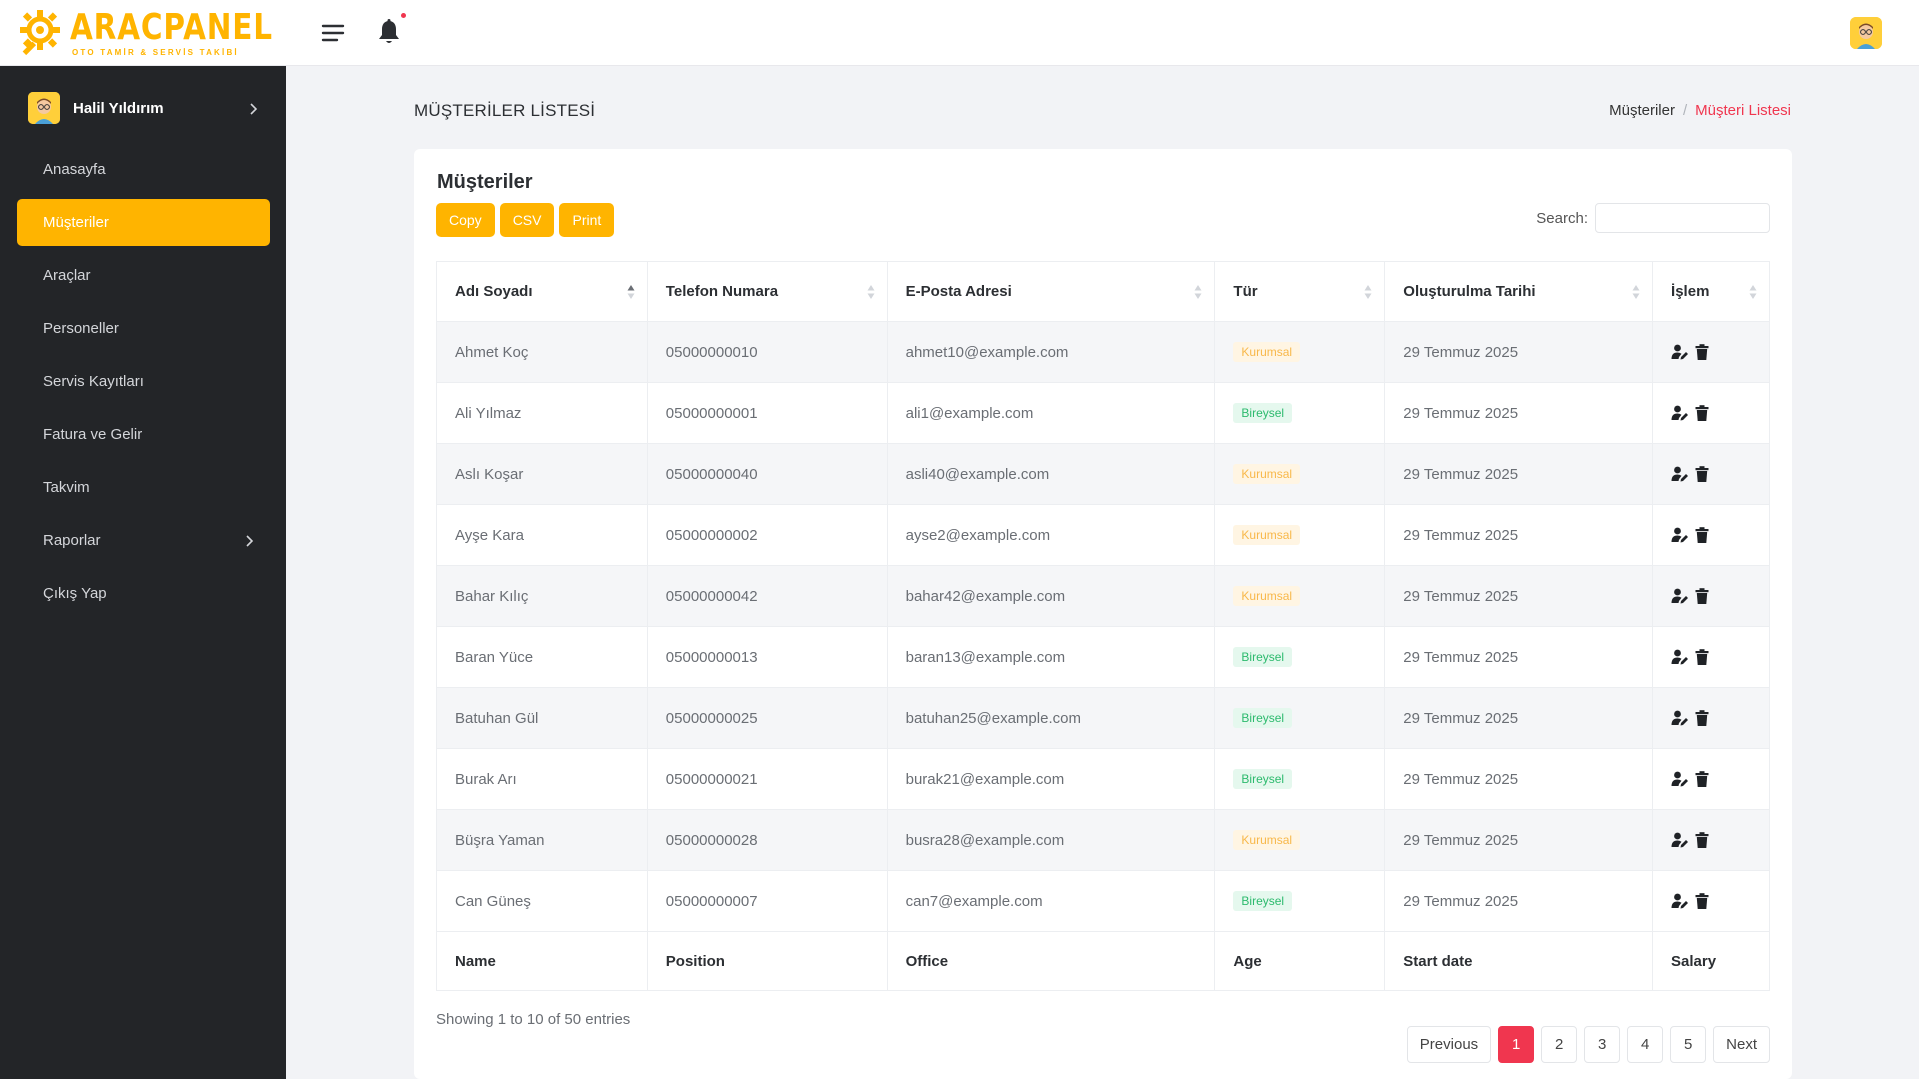  What do you see at coordinates (1559, 1044) in the screenshot?
I see `pagination-page-2: 2` at bounding box center [1559, 1044].